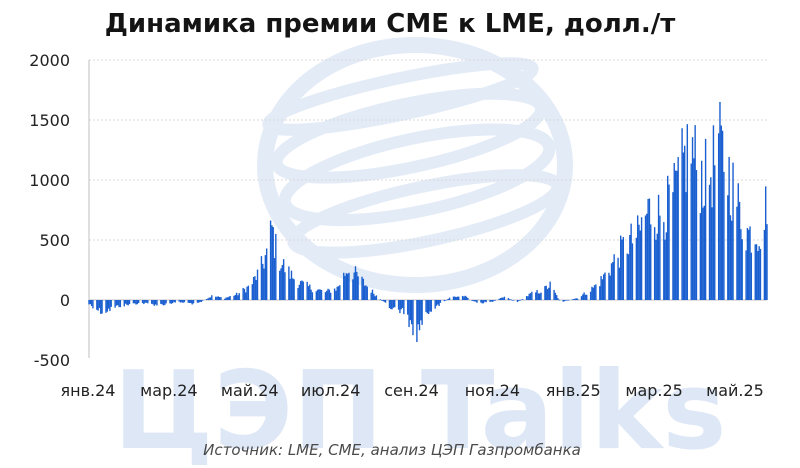  What do you see at coordinates (250, 390) in the screenshot?
I see `x-tick-label: май.24` at bounding box center [250, 390].